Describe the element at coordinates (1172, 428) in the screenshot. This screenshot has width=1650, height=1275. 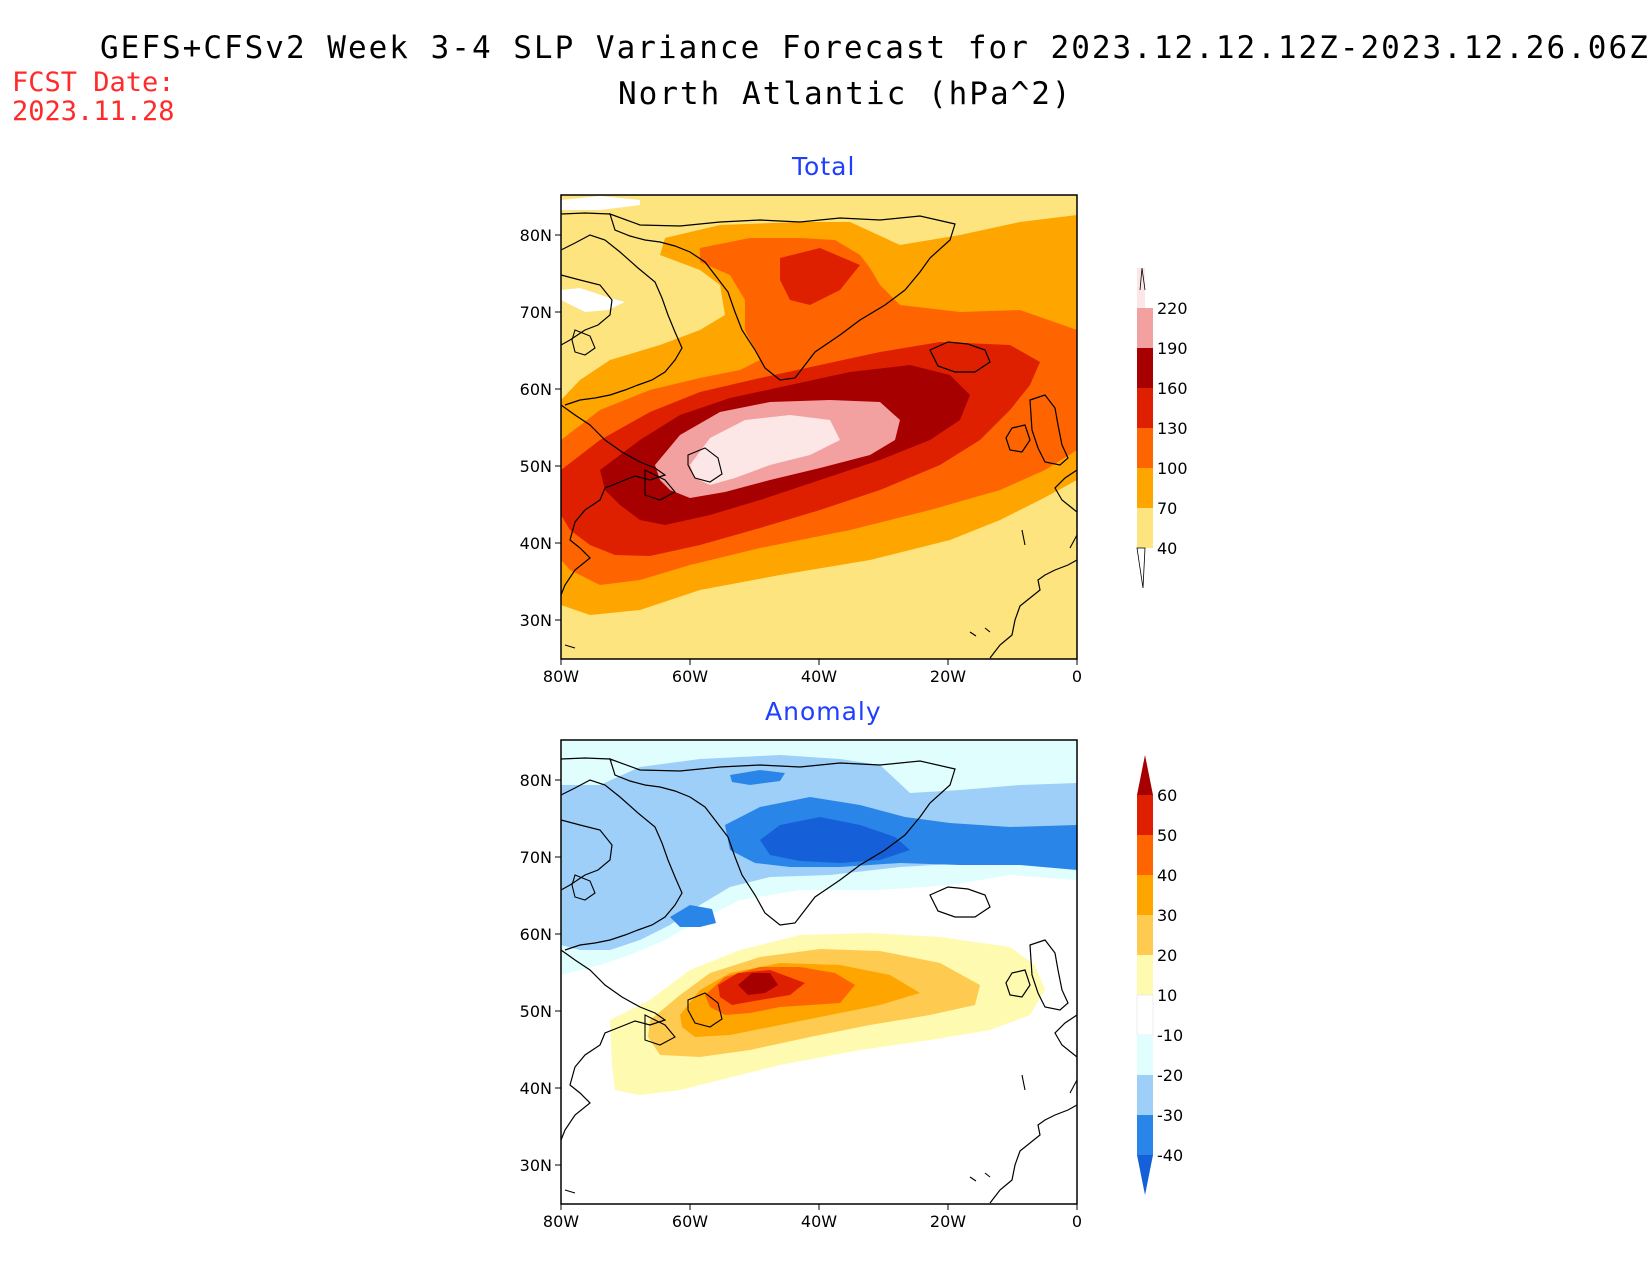
I see `colorbar-label: 130` at that location.